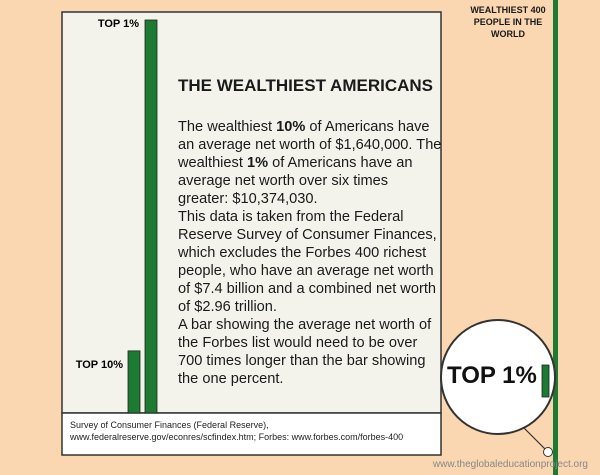 This screenshot has height=475, width=600. Describe the element at coordinates (508, 22) in the screenshot. I see `forbes-label: WEALTHIEST 400 PEOPLE IN THE WORLD` at that location.